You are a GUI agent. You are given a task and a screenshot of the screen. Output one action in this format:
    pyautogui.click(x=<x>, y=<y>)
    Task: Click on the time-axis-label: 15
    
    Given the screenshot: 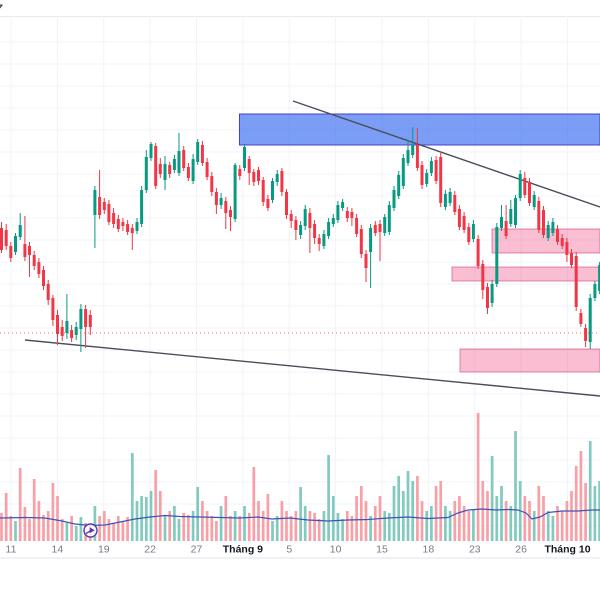 What is the action you would take?
    pyautogui.click(x=382, y=550)
    